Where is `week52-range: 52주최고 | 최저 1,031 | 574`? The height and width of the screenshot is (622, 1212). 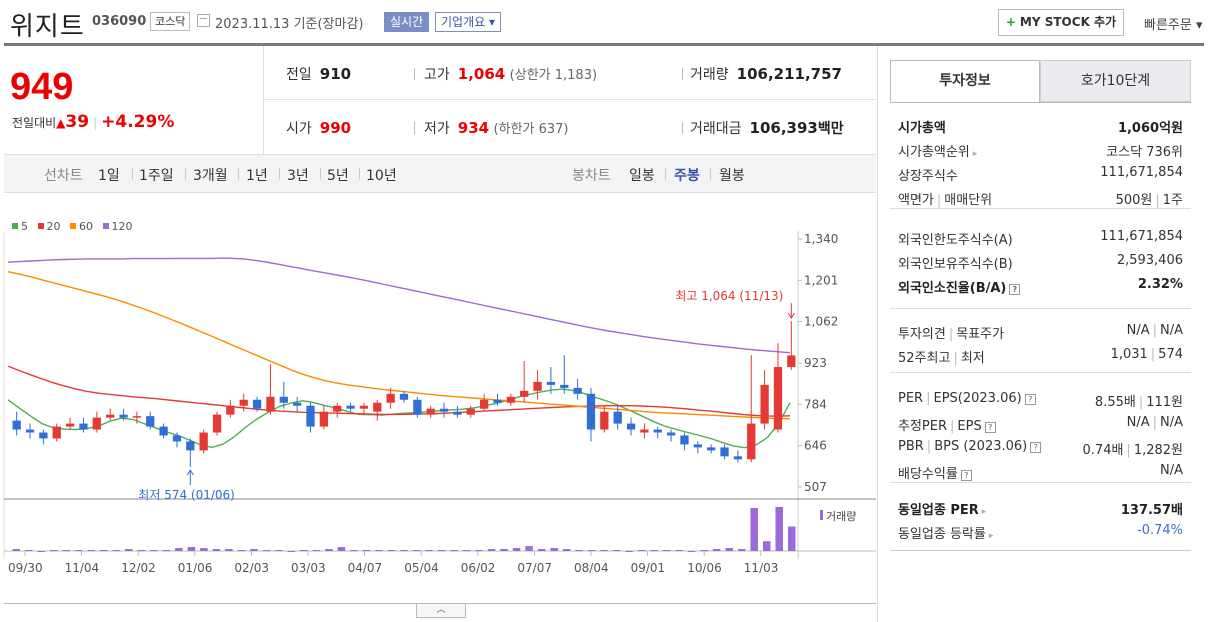 week52-range: 52주최고 | 최저 1,031 | 574 is located at coordinates (1040, 356).